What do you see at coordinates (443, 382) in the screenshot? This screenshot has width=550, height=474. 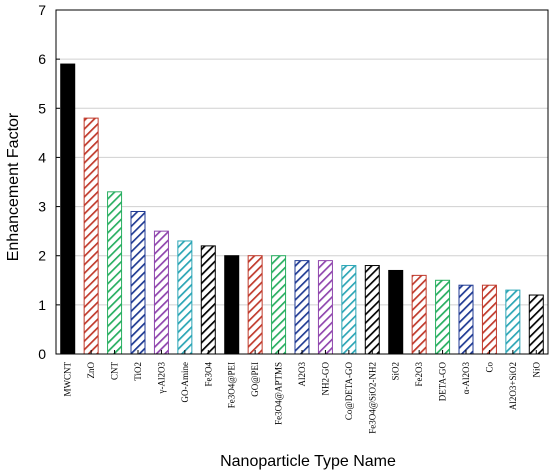 I see `x-tick-label: DETA-GO` at bounding box center [443, 382].